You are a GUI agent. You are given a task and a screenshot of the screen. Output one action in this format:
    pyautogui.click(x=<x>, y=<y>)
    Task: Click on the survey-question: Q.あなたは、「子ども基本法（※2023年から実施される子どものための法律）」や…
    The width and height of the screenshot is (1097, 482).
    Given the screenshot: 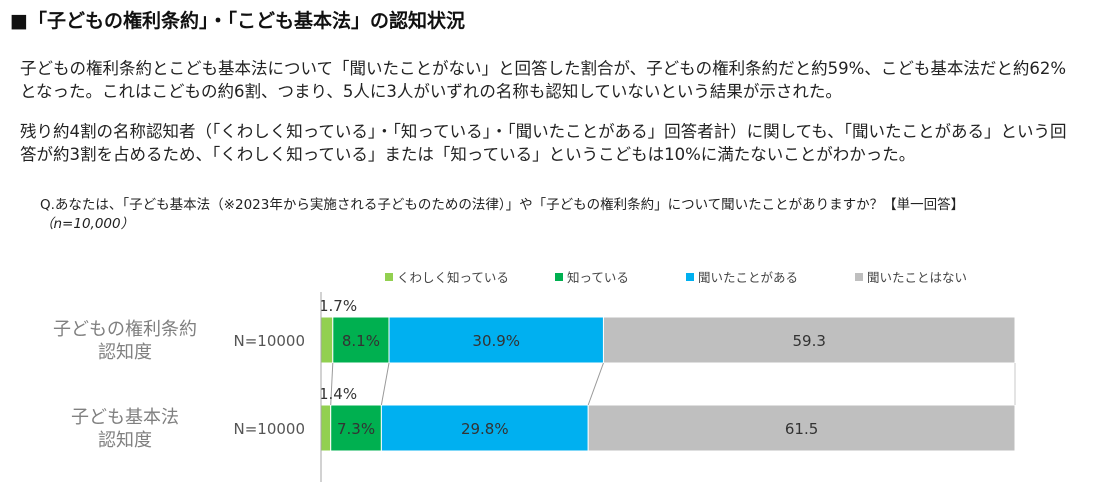 What is the action you would take?
    pyautogui.click(x=555, y=215)
    